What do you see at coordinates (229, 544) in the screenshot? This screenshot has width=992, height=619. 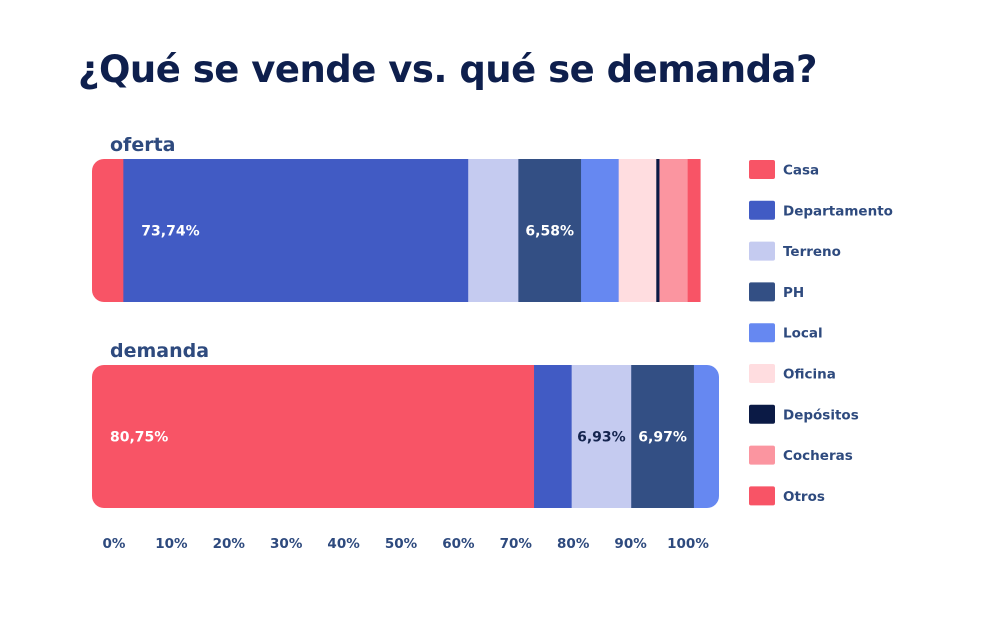 I see `x-tick-label: 20%` at bounding box center [229, 544].